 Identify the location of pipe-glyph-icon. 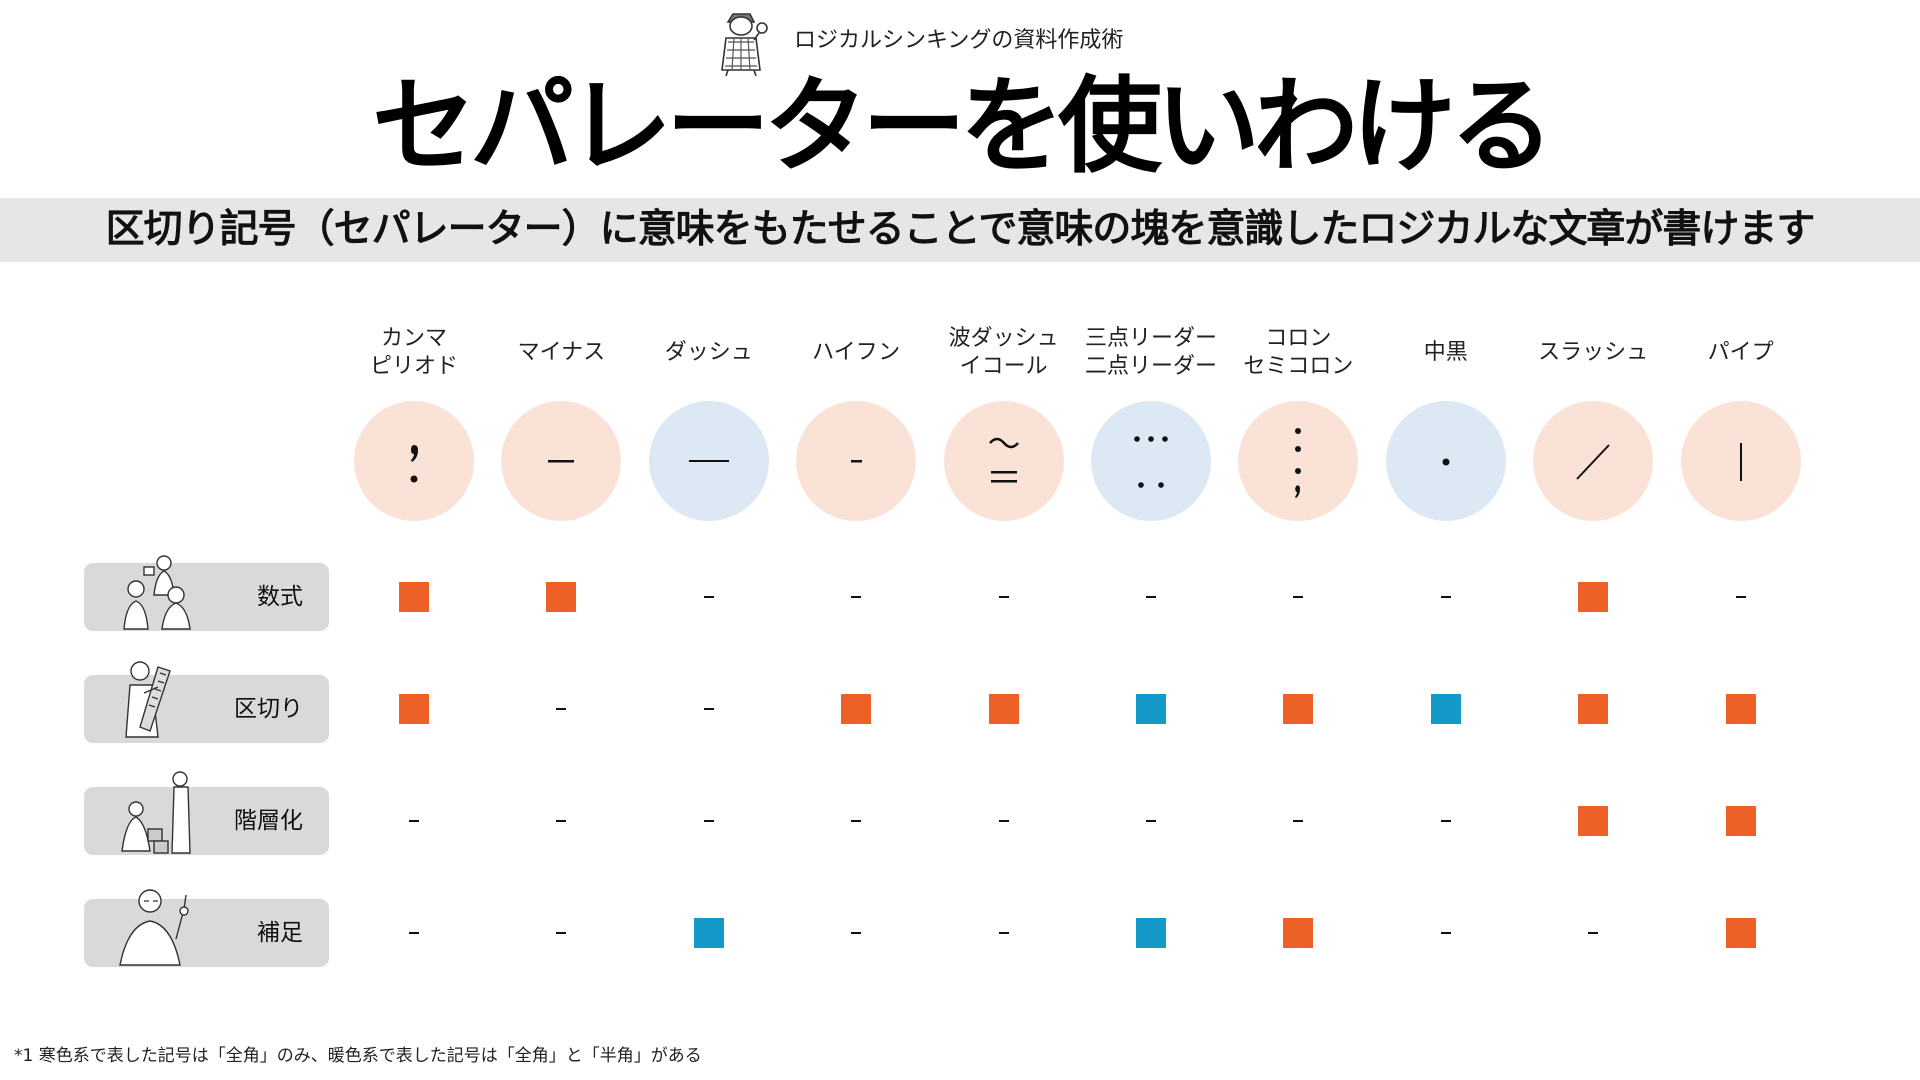
(1740, 462).